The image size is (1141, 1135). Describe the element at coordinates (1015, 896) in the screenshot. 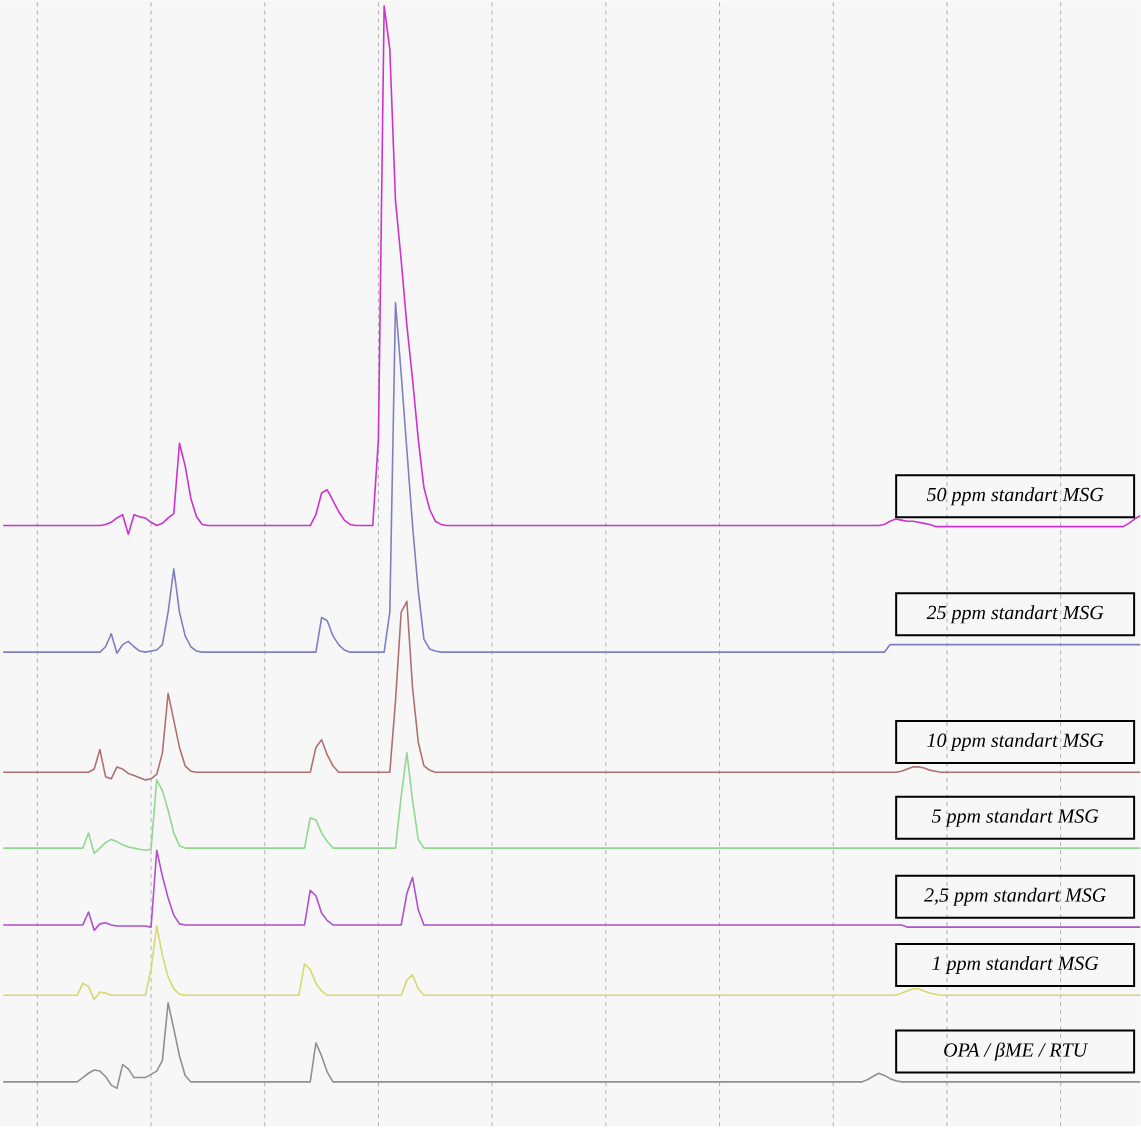

I see `series-label: 2,5 ppm standart MSG` at that location.